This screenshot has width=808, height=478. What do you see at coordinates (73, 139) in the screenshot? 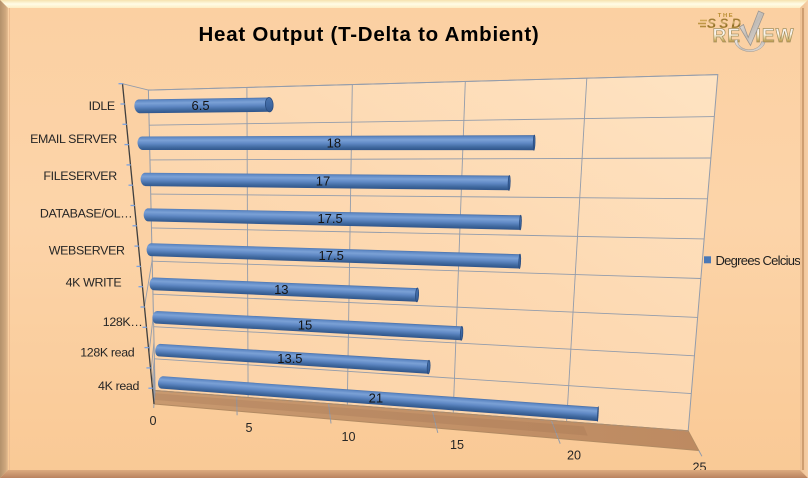
I see `svg-text: EMAIL SERVER` at bounding box center [73, 139].